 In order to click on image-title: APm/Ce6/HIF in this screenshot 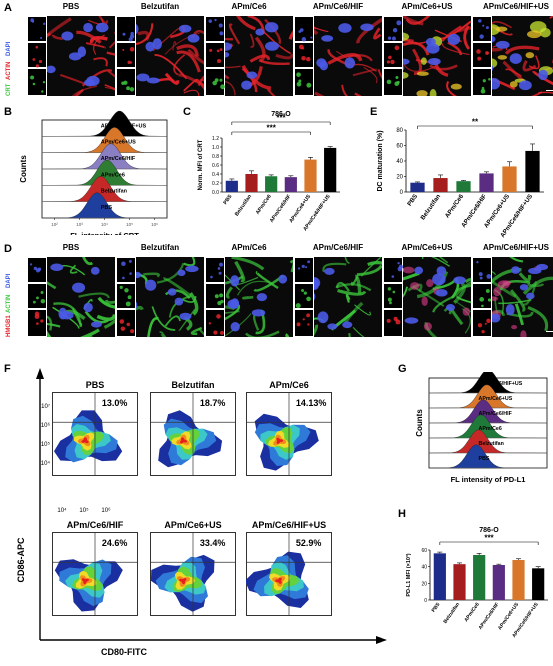, I will do `click(338, 6)`.